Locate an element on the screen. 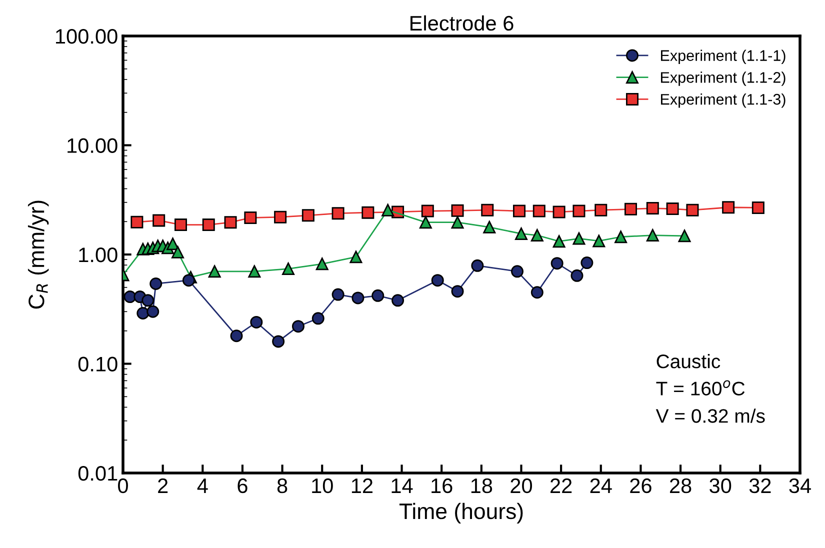 The image size is (825, 548). x-tick-label: 20 is located at coordinates (521, 486).